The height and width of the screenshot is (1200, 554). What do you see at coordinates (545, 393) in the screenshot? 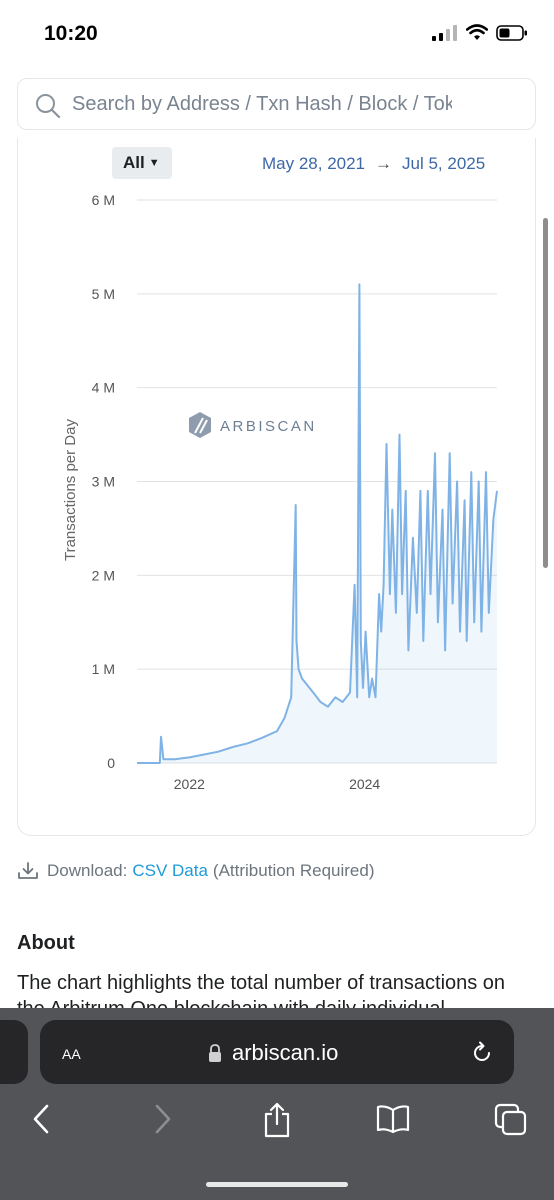
I see `page-scrollbar` at bounding box center [545, 393].